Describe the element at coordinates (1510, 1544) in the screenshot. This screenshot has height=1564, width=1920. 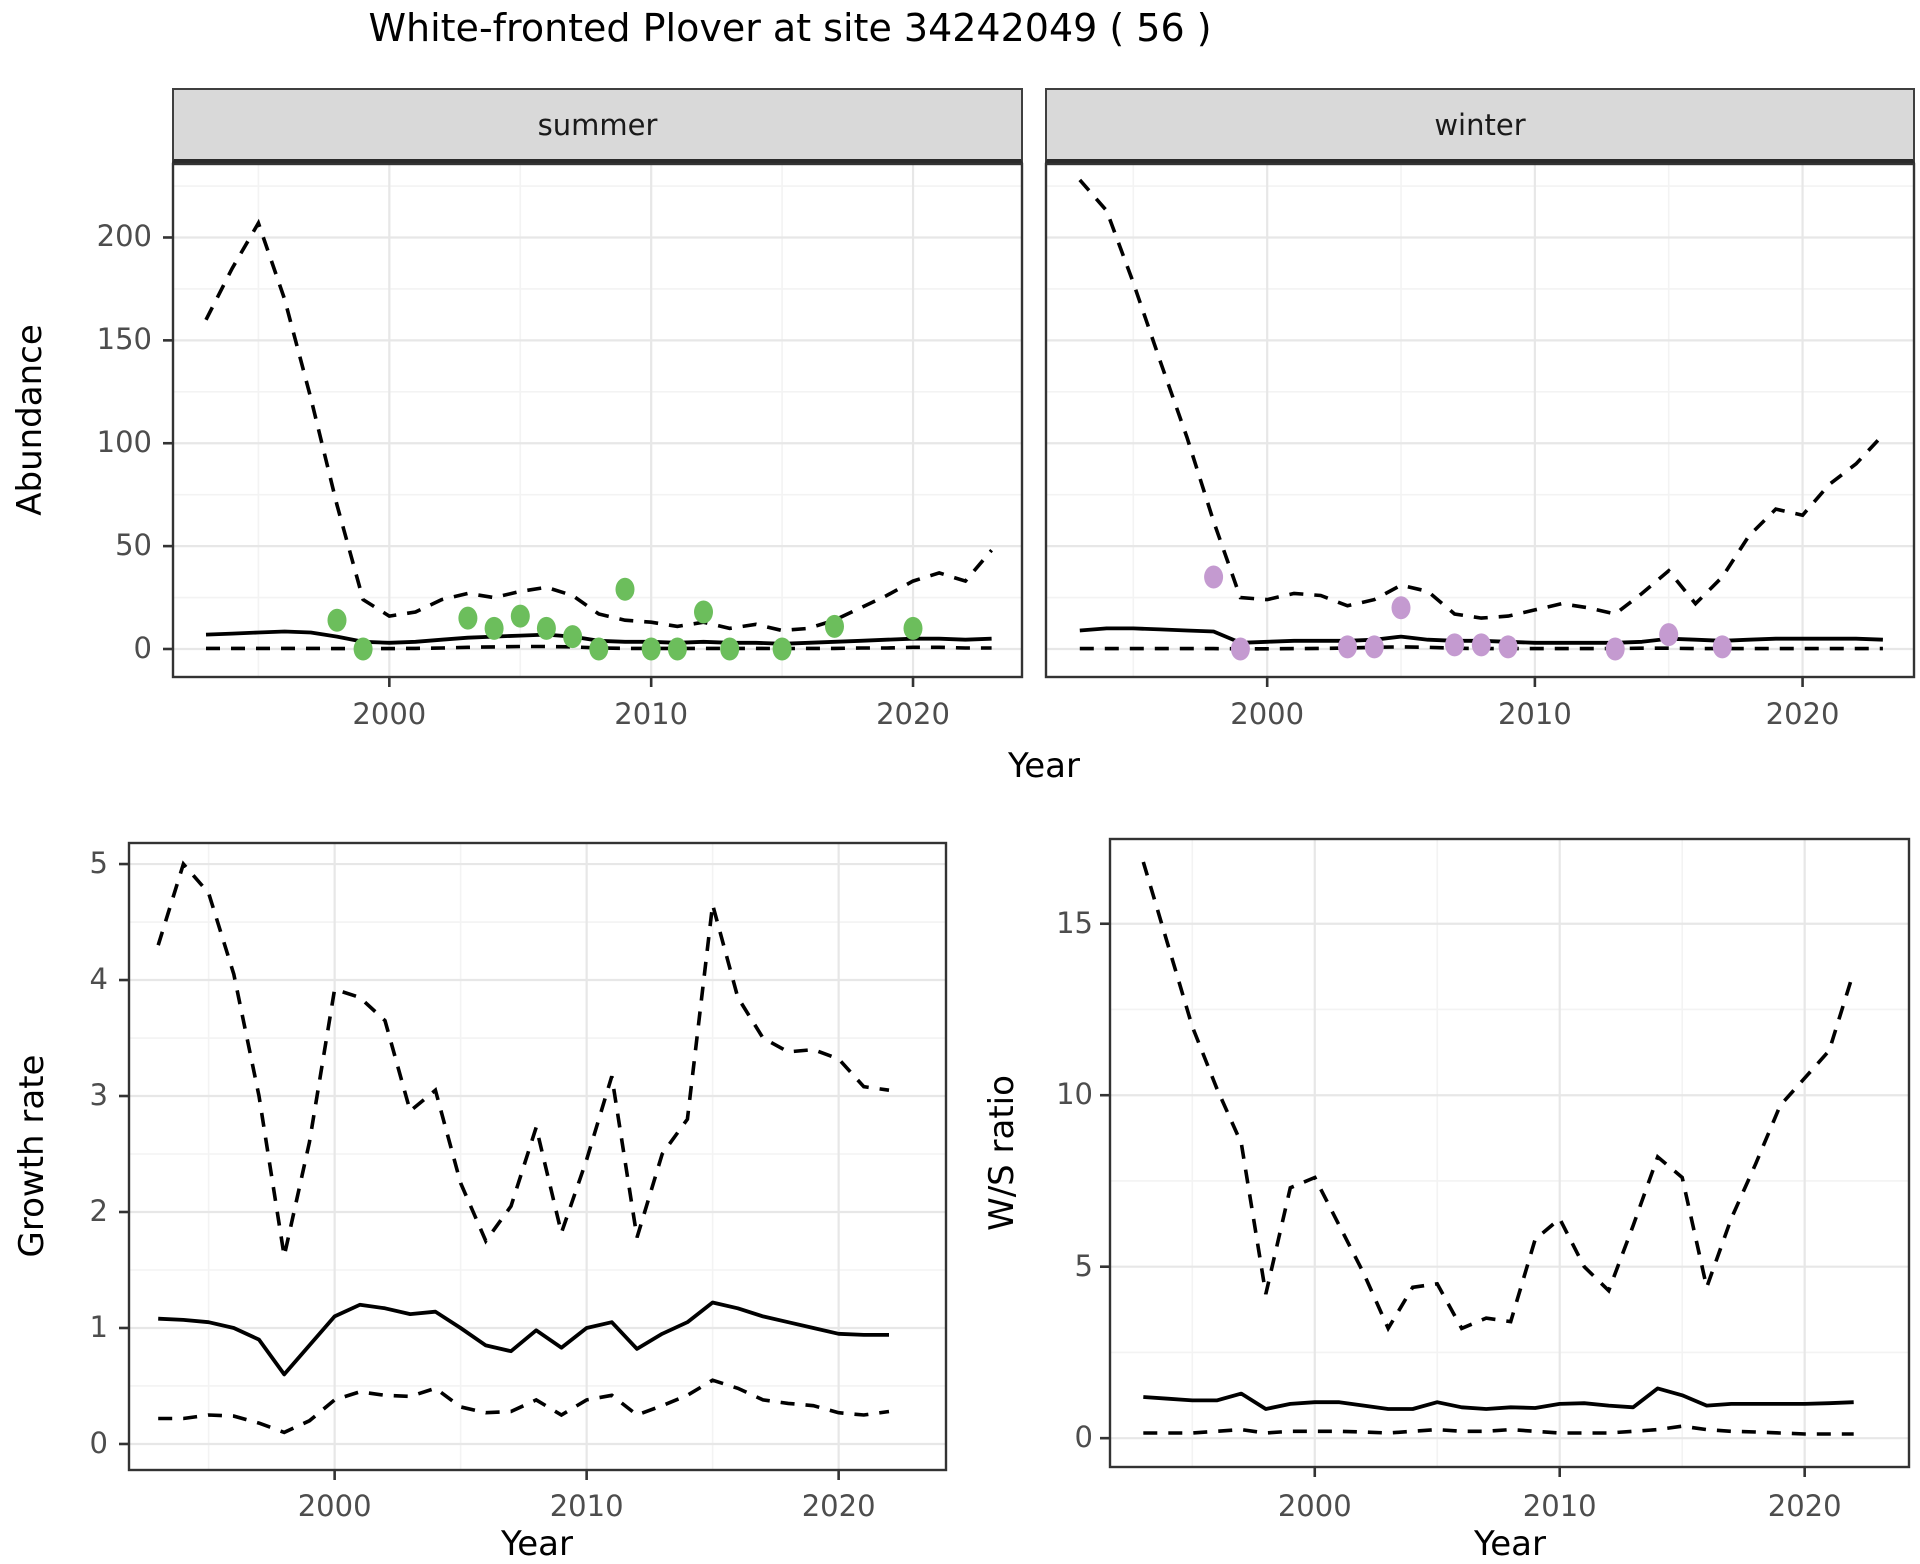
I see `ws-year-axis-title: Year` at that location.